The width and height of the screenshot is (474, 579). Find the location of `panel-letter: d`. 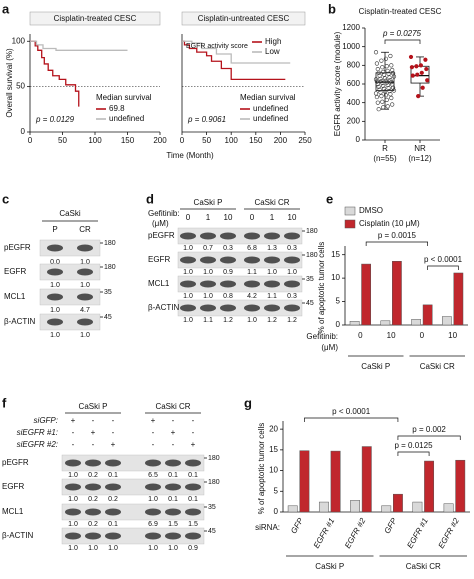

panel-letter: d is located at coordinates (150, 198).